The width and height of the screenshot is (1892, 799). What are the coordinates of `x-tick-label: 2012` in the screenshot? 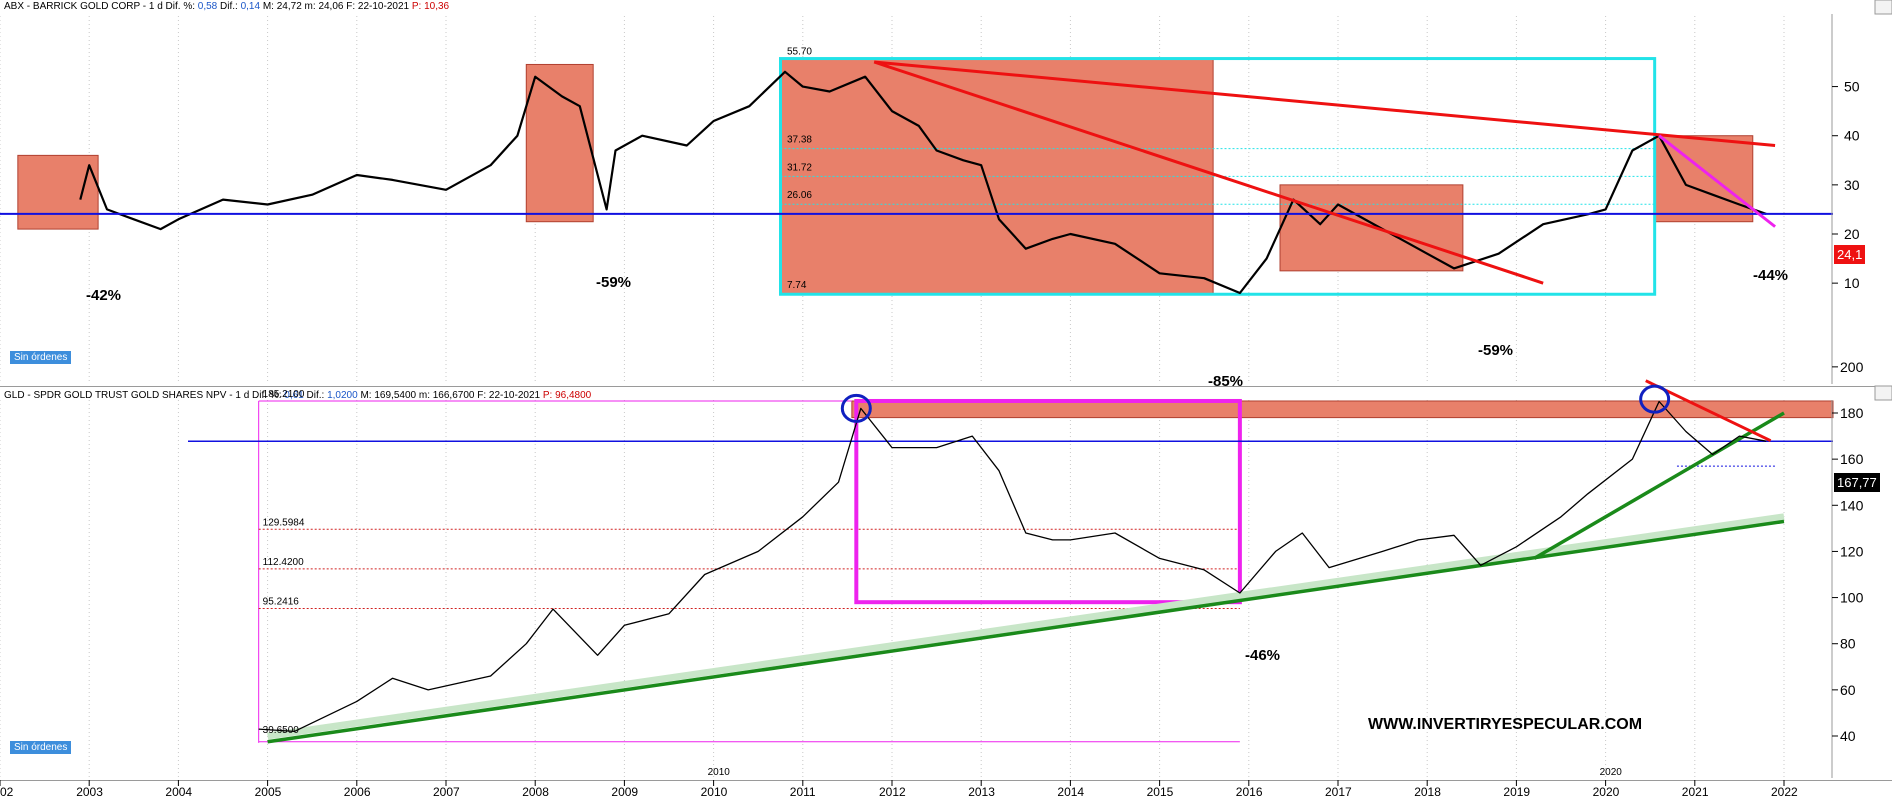 It's located at (892, 792).